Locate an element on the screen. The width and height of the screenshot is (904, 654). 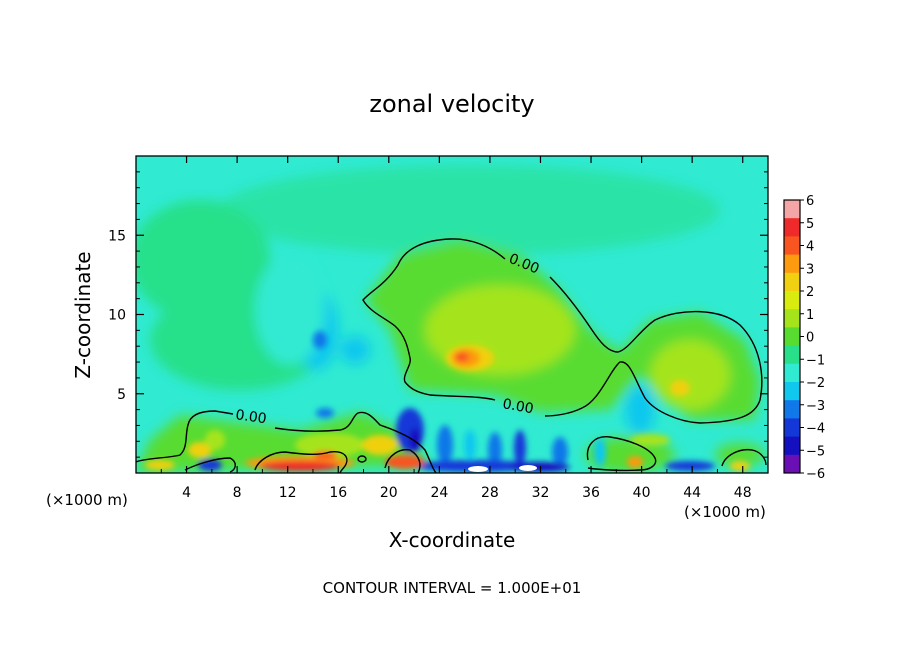
x-tick-label: 28 is located at coordinates (490, 493).